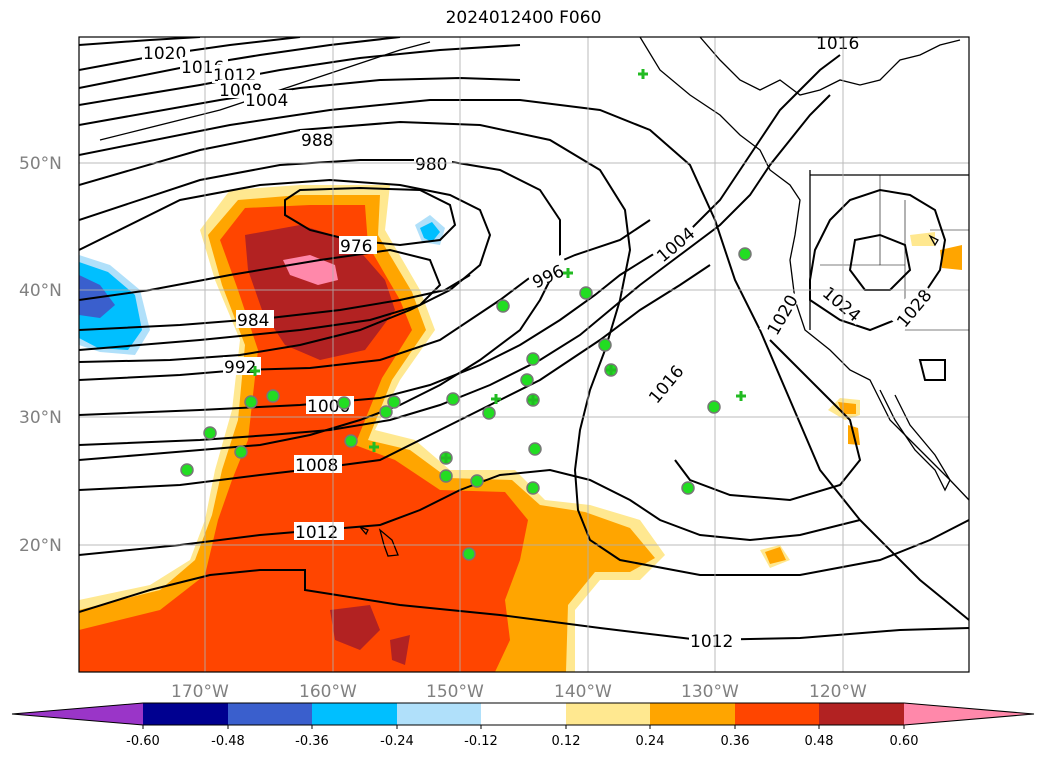 The height and width of the screenshot is (765, 1047). I want to click on contour-label-1004: 1004, so click(266, 101).